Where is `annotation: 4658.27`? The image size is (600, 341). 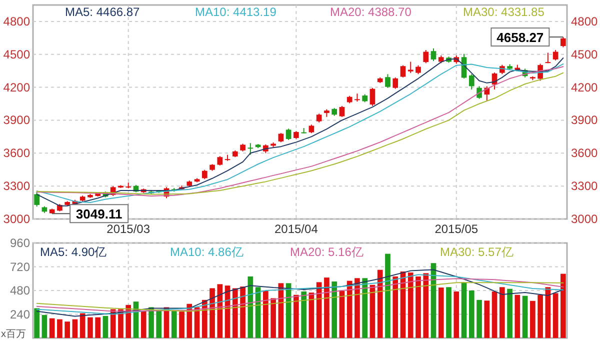 annotation: 4658.27 is located at coordinates (520, 38).